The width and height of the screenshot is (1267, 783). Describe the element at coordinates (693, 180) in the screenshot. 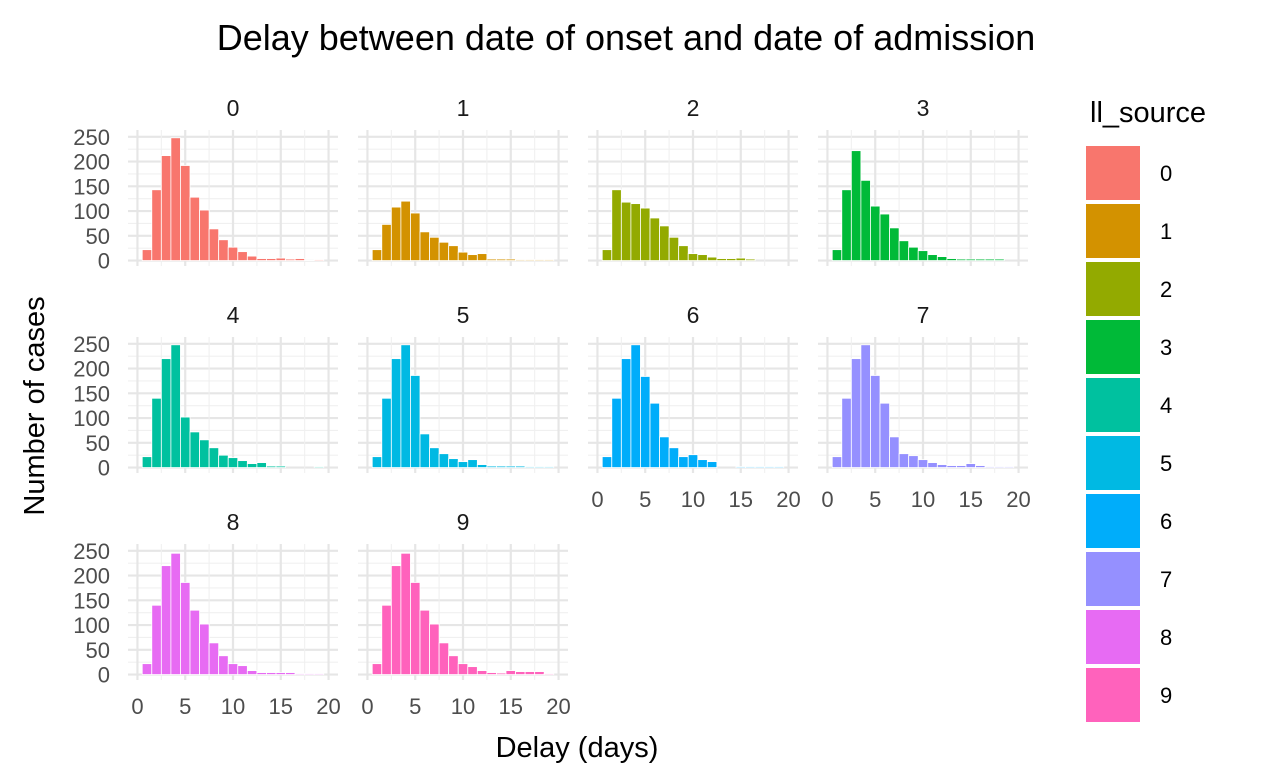

I see `facet-panel-2: 2` at that location.